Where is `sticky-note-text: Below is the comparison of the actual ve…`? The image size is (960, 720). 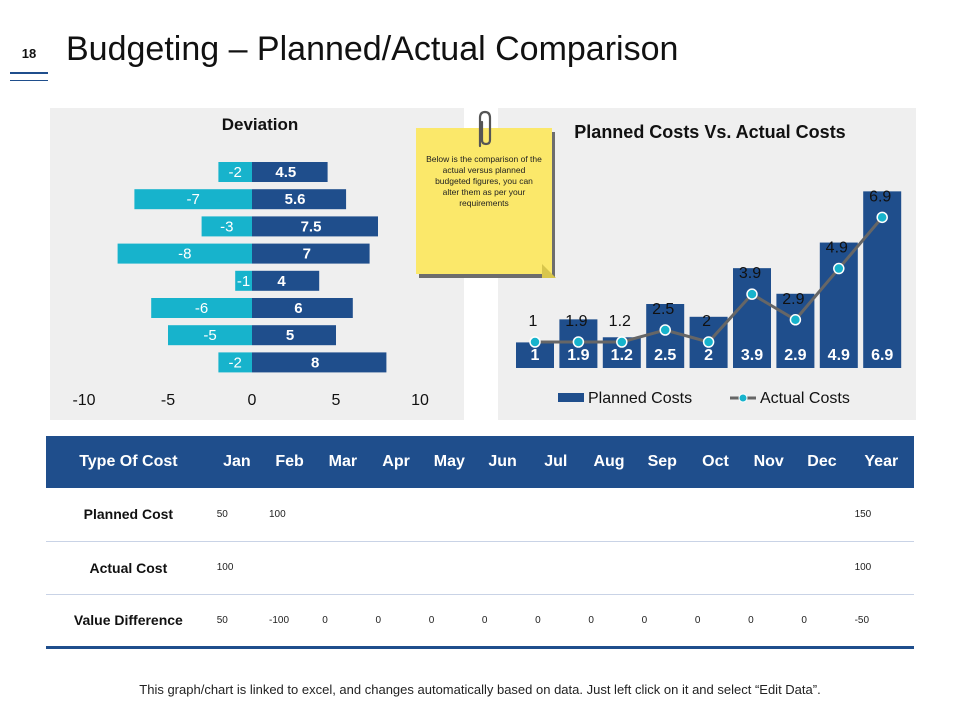 sticky-note-text: Below is the comparison of the actual ve… is located at coordinates (484, 181).